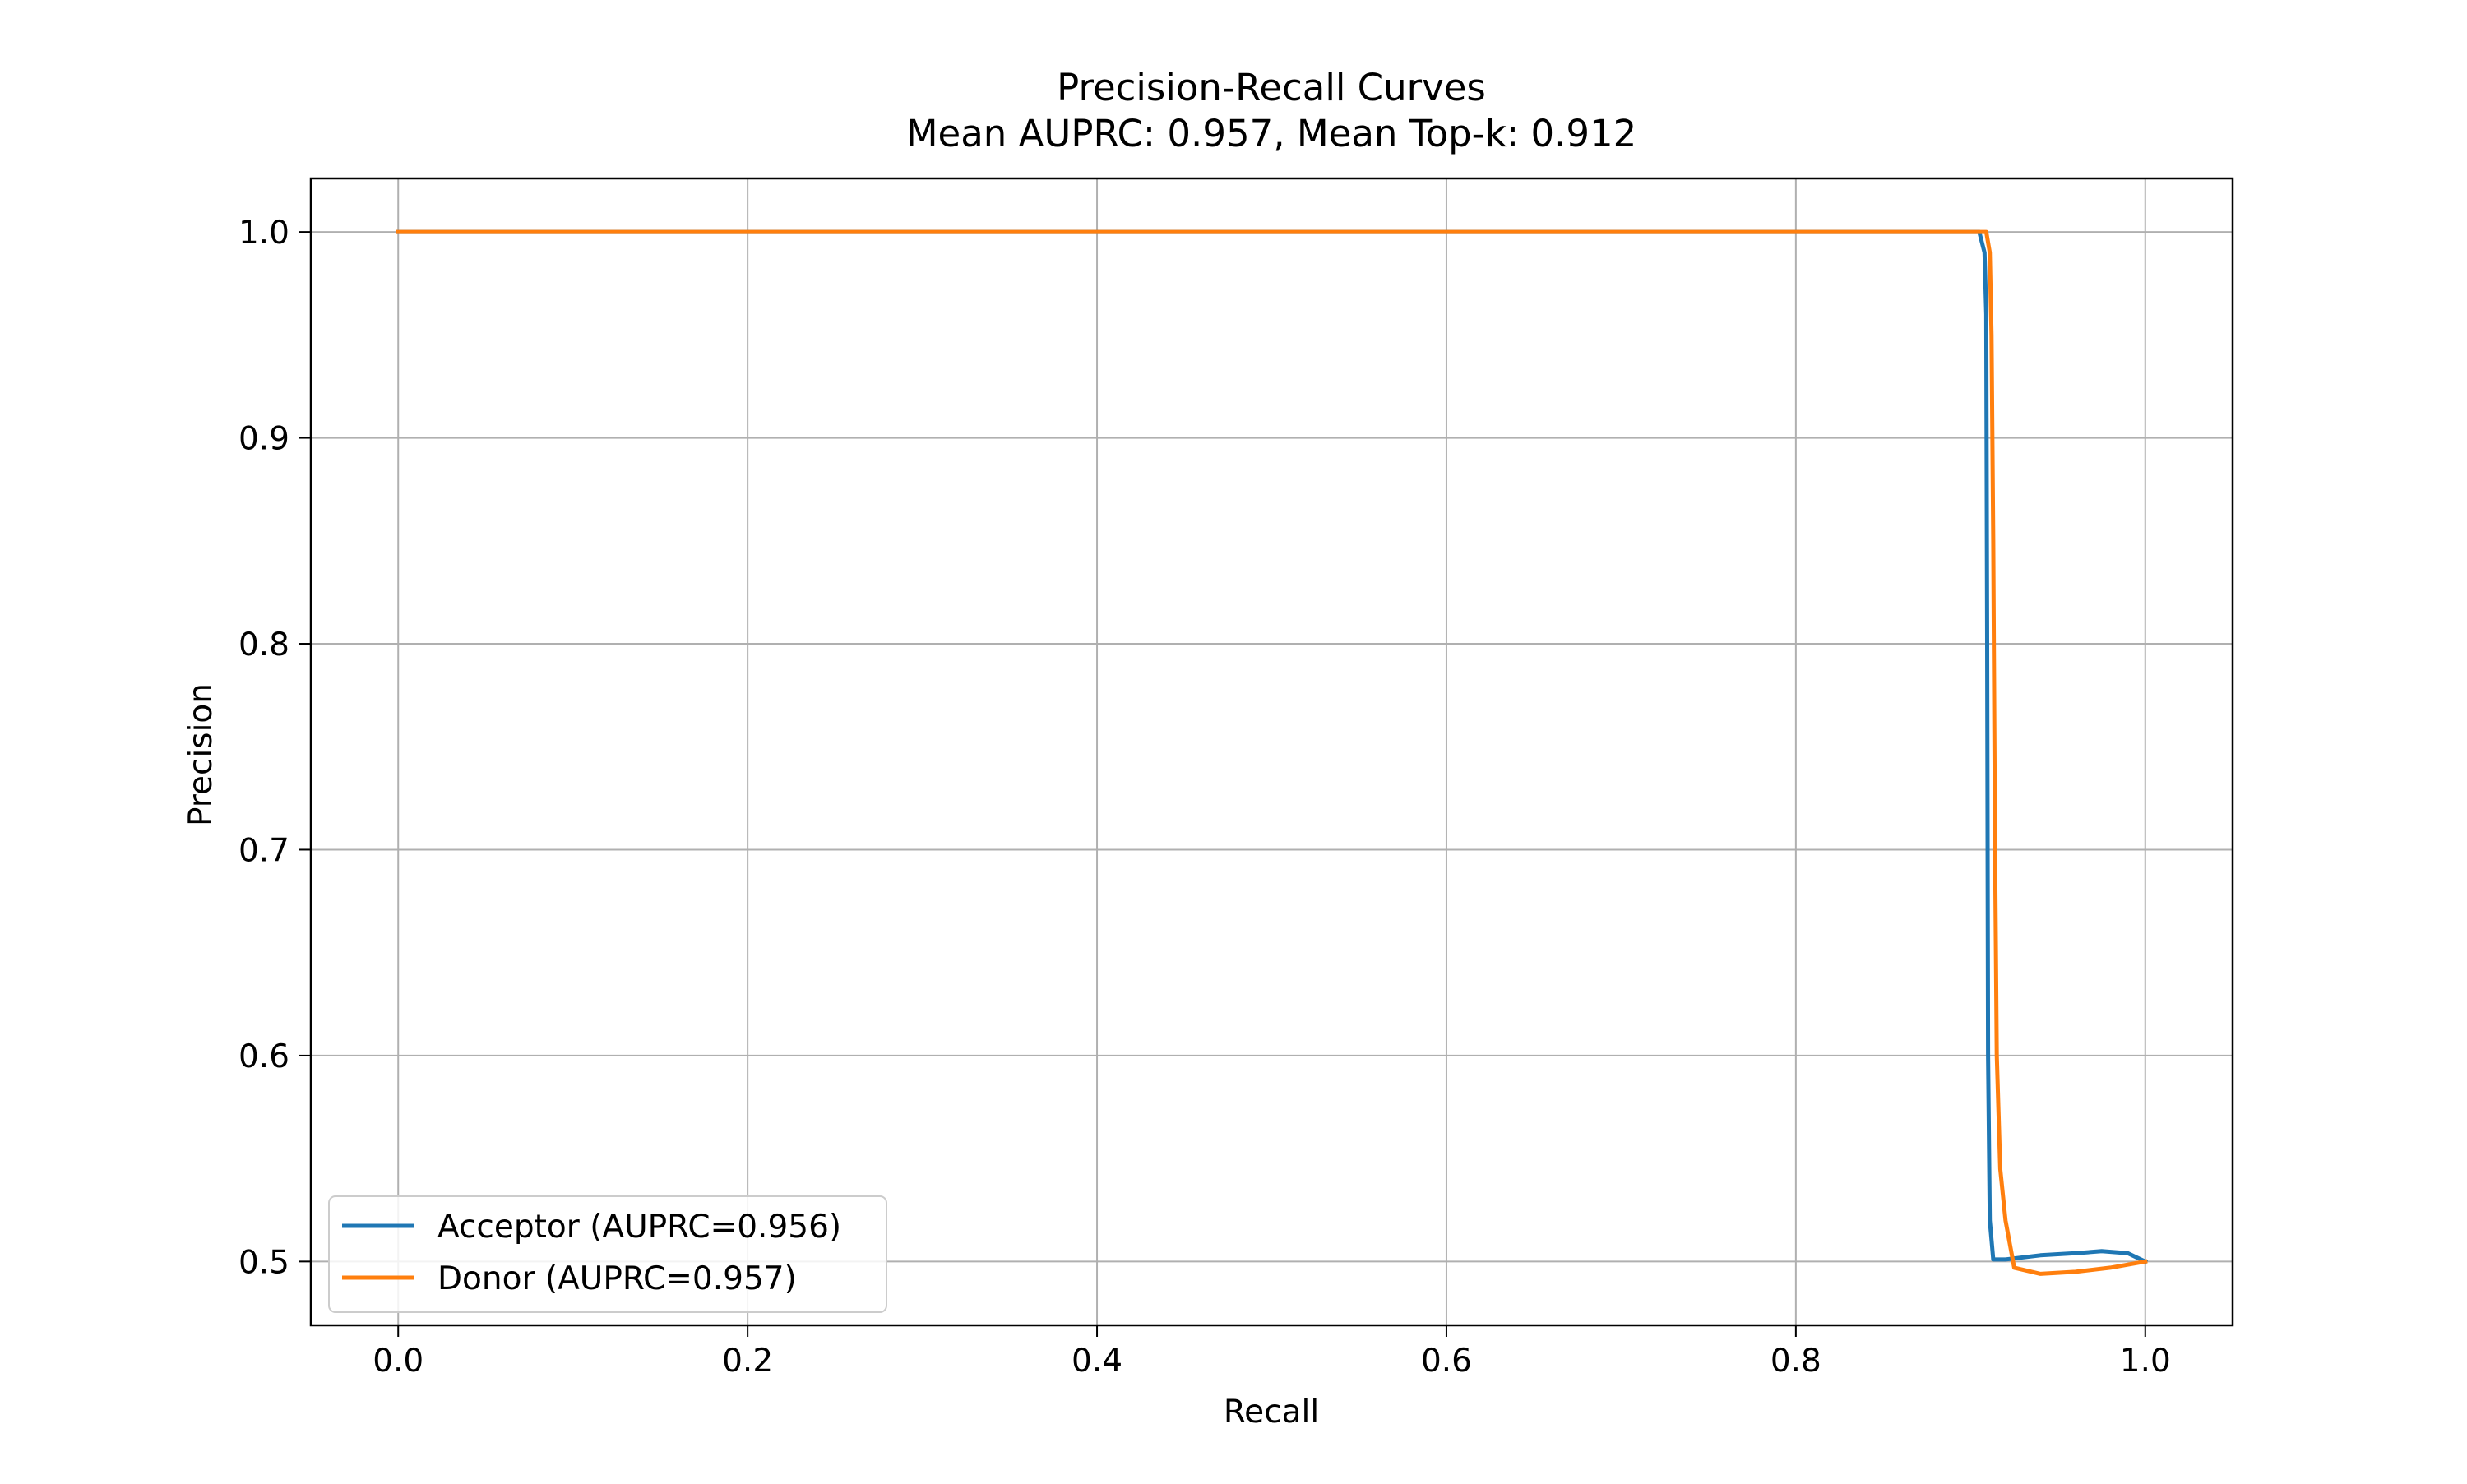  What do you see at coordinates (1271, 88) in the screenshot?
I see `chart-title: Precision-Recall Curves` at bounding box center [1271, 88].